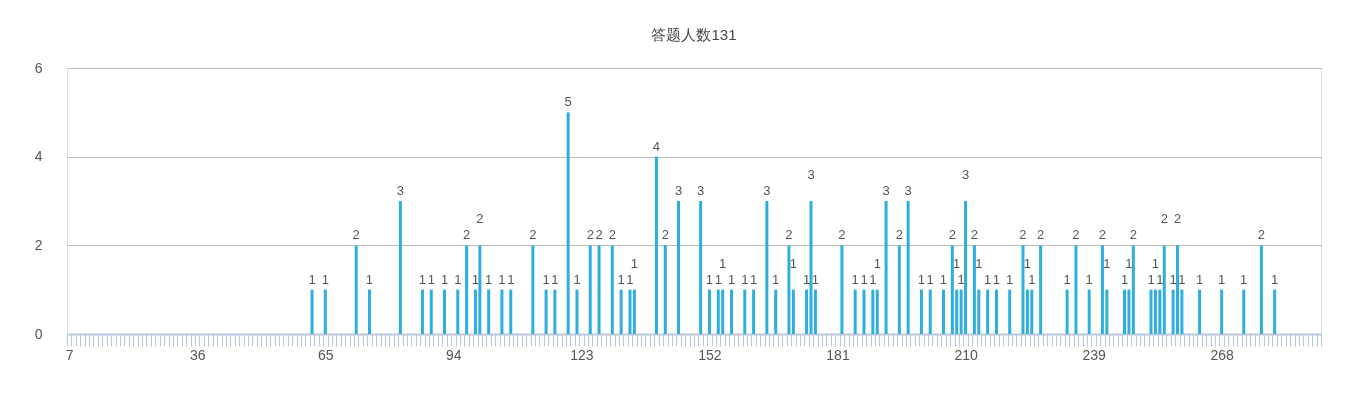 This screenshot has height=394, width=1355. I want to click on x-tick-label: 152, so click(710, 354).